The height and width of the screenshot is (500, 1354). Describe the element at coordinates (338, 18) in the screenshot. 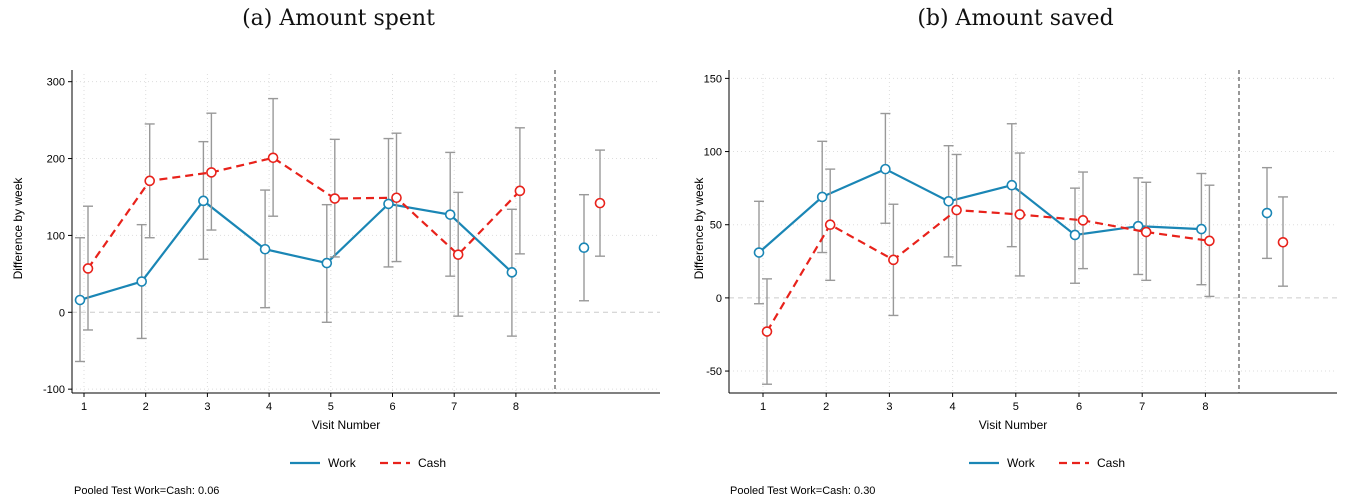

I see `chart-title: (a) Amount spent` at that location.